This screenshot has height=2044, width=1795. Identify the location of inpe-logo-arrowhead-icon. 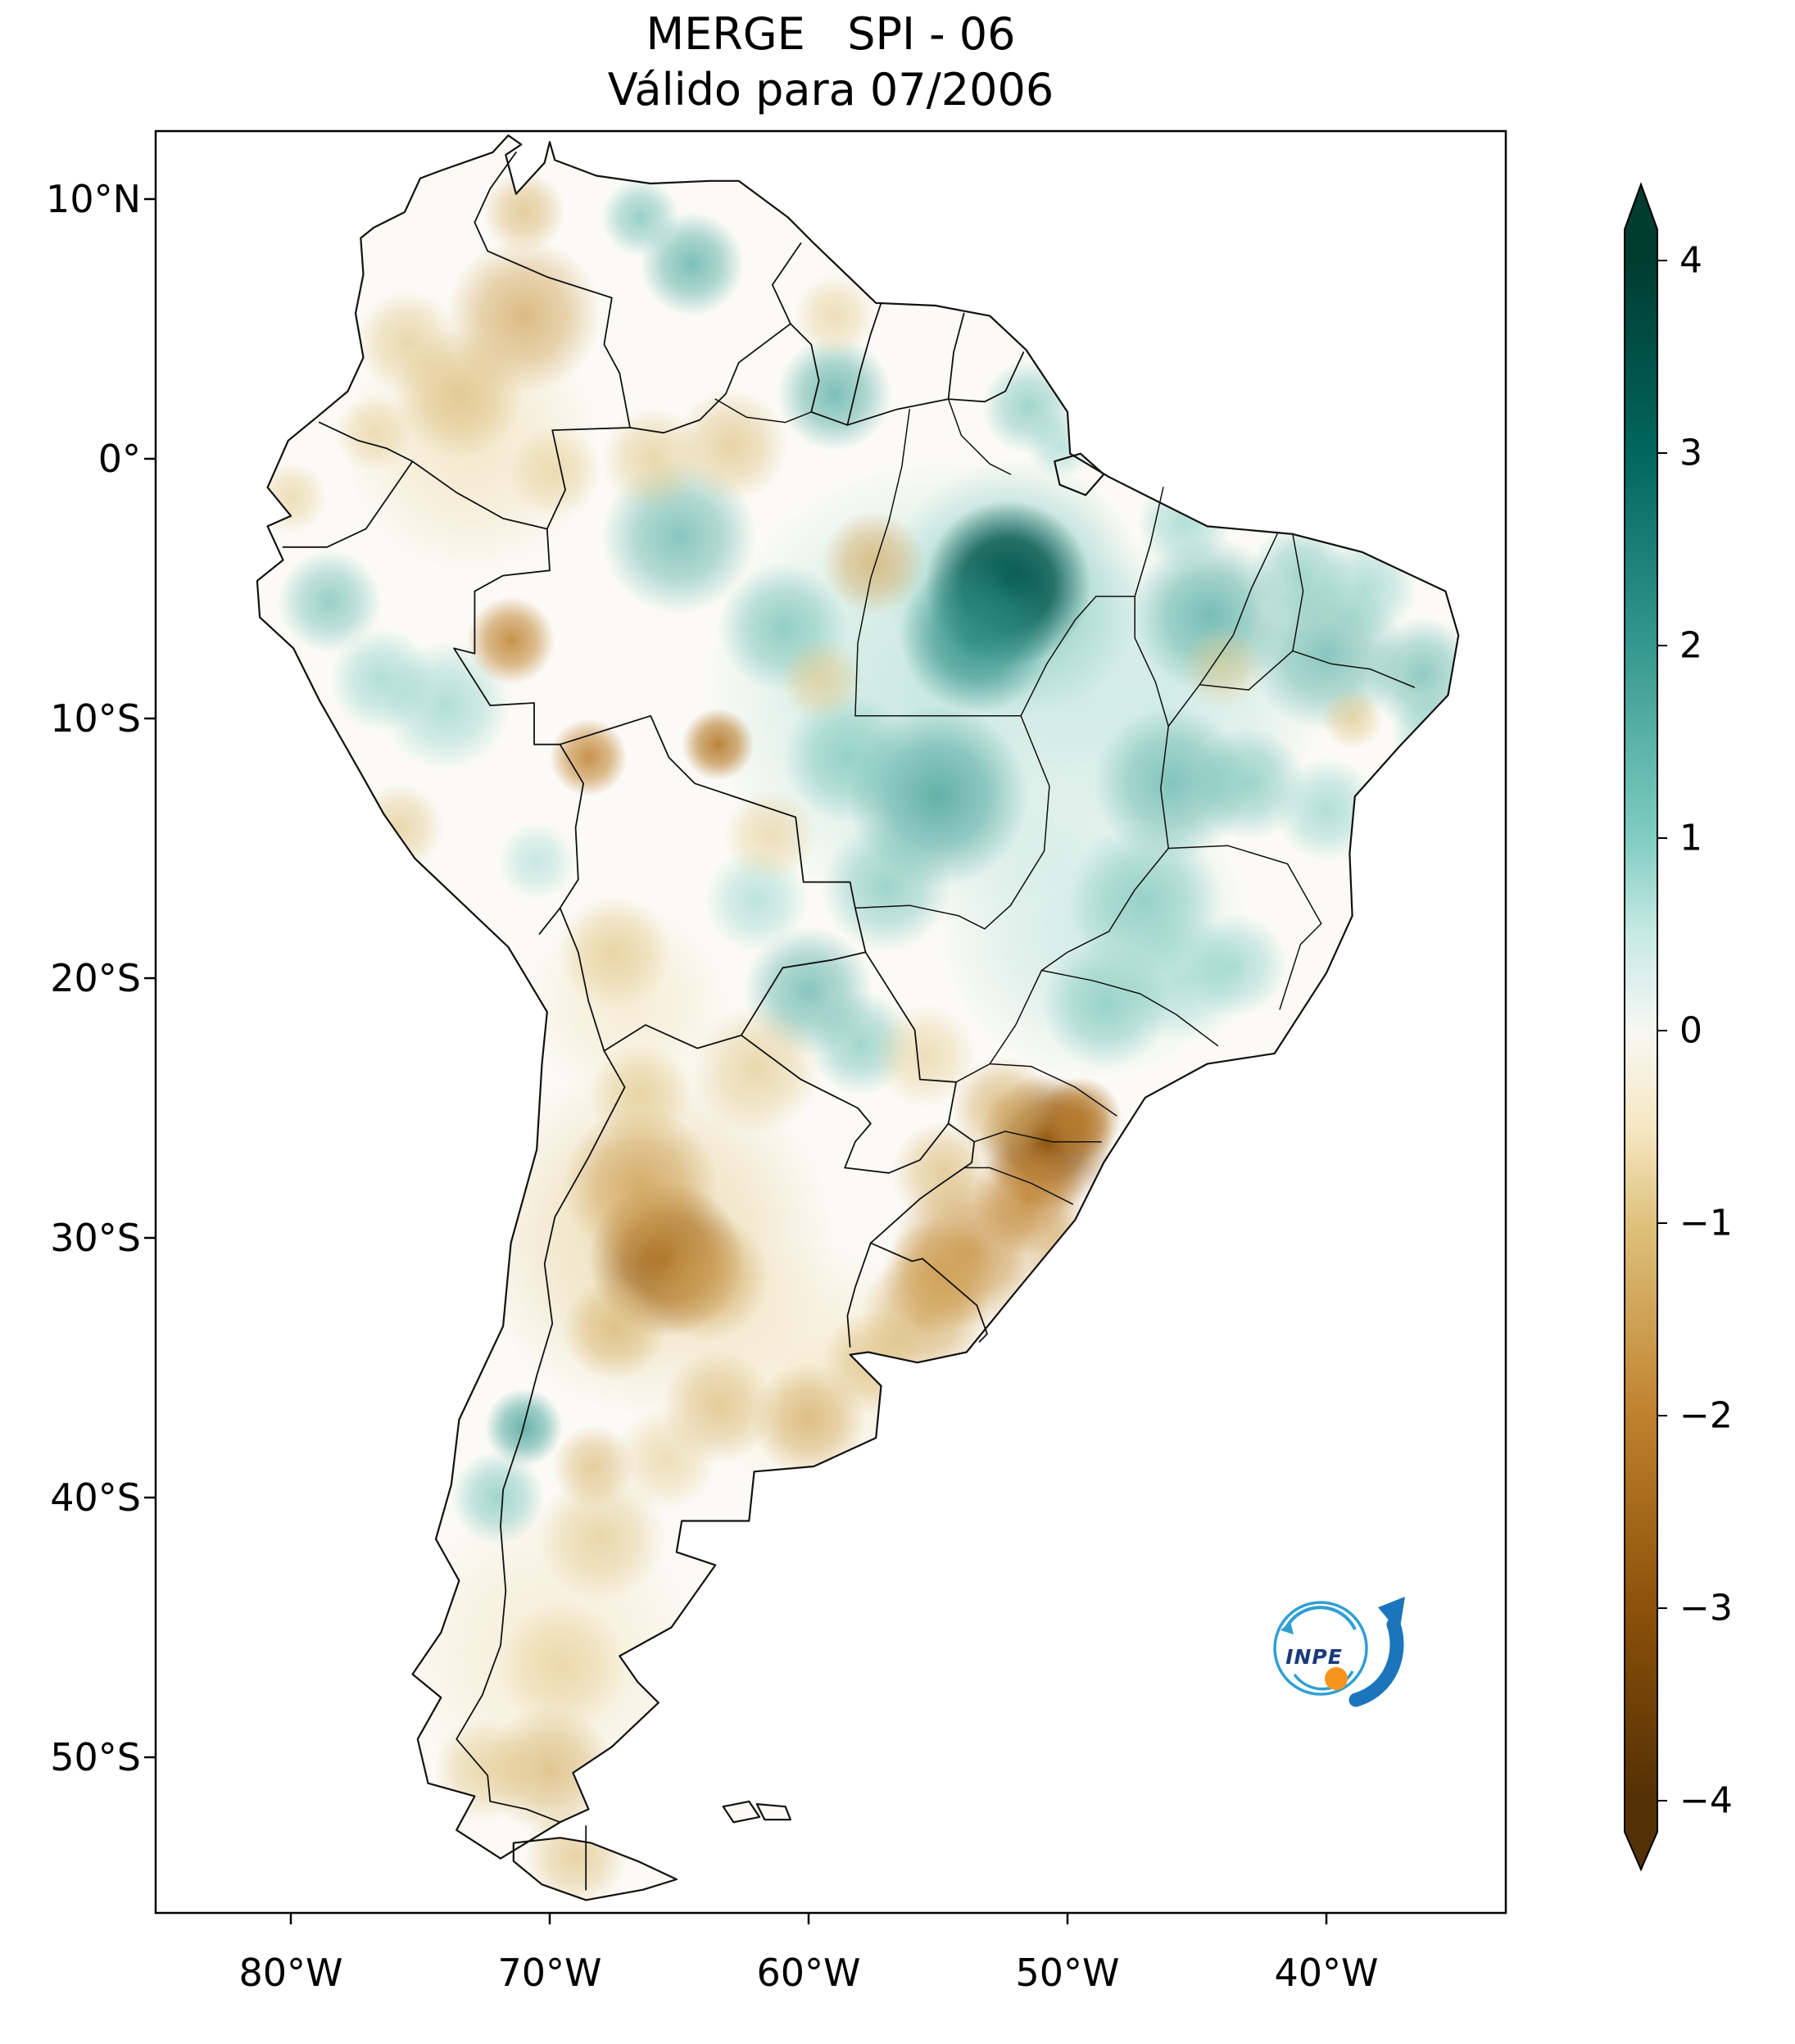
(1391, 1615).